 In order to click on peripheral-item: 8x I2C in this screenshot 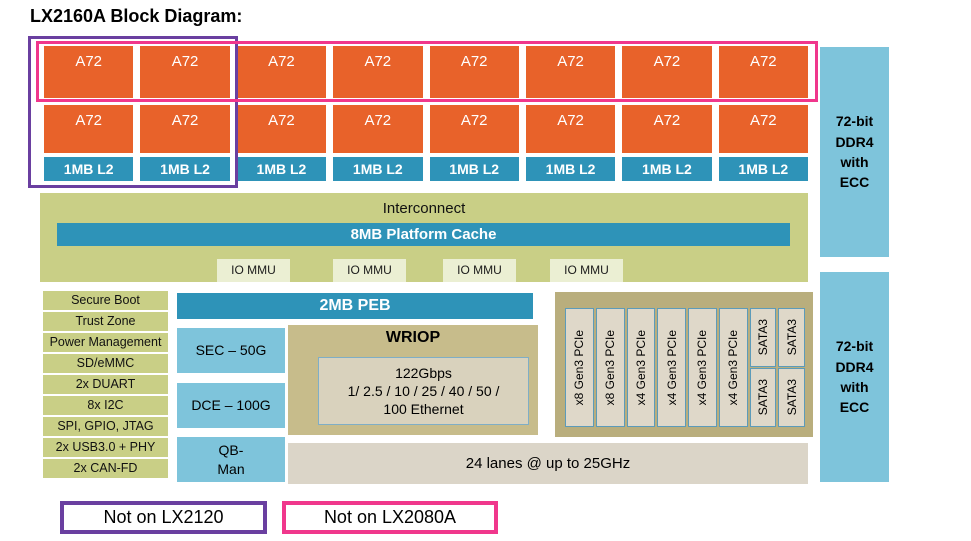, I will do `click(105, 405)`.